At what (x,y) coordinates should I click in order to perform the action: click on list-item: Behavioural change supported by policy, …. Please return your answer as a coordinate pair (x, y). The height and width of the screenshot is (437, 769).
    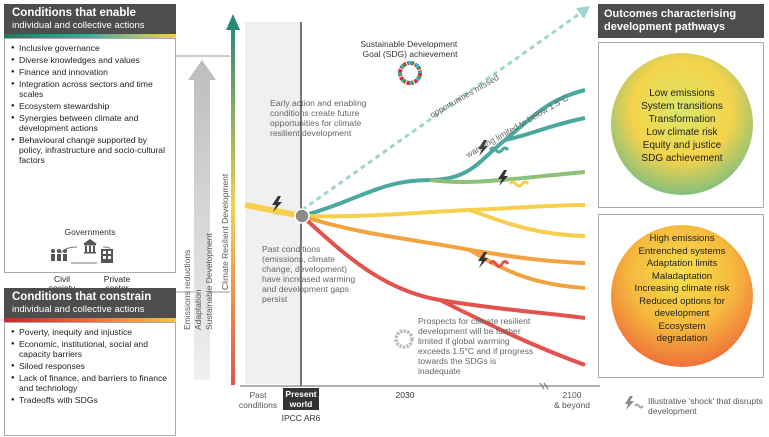
    Looking at the image, I should click on (91, 150).